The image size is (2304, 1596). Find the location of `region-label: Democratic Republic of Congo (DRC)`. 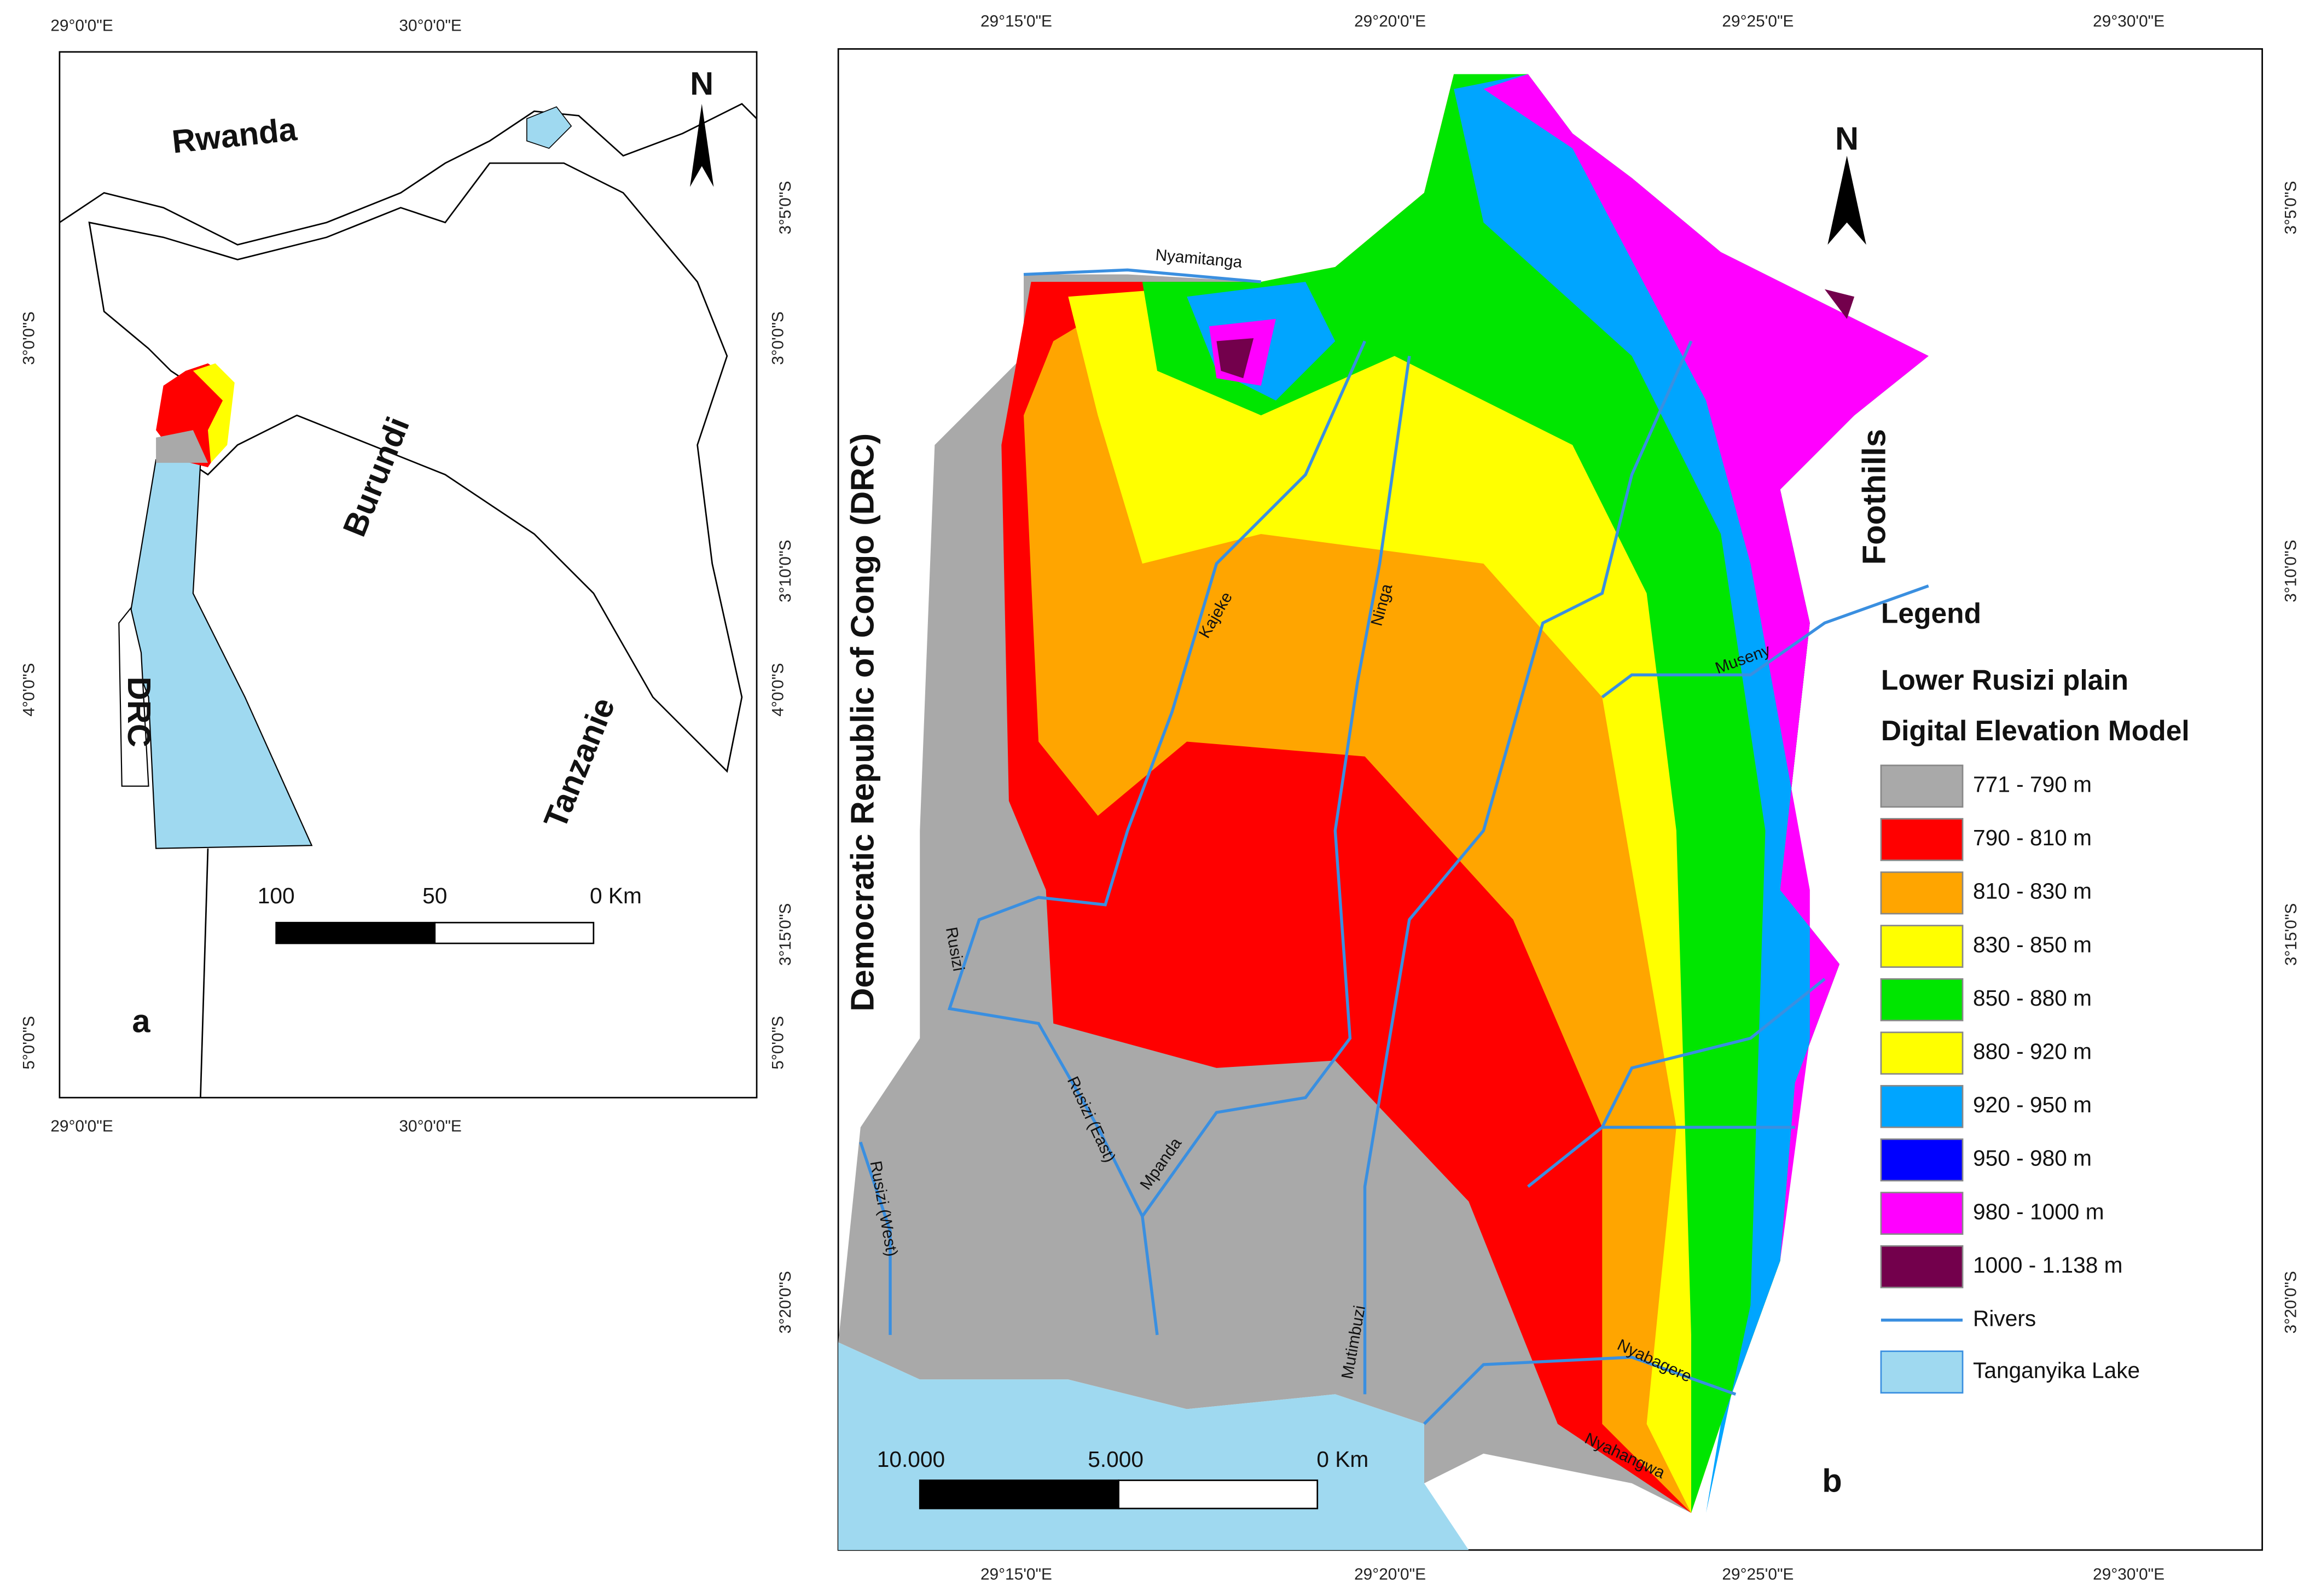

region-label: Democratic Republic of Congo (DRC) is located at coordinates (863, 722).